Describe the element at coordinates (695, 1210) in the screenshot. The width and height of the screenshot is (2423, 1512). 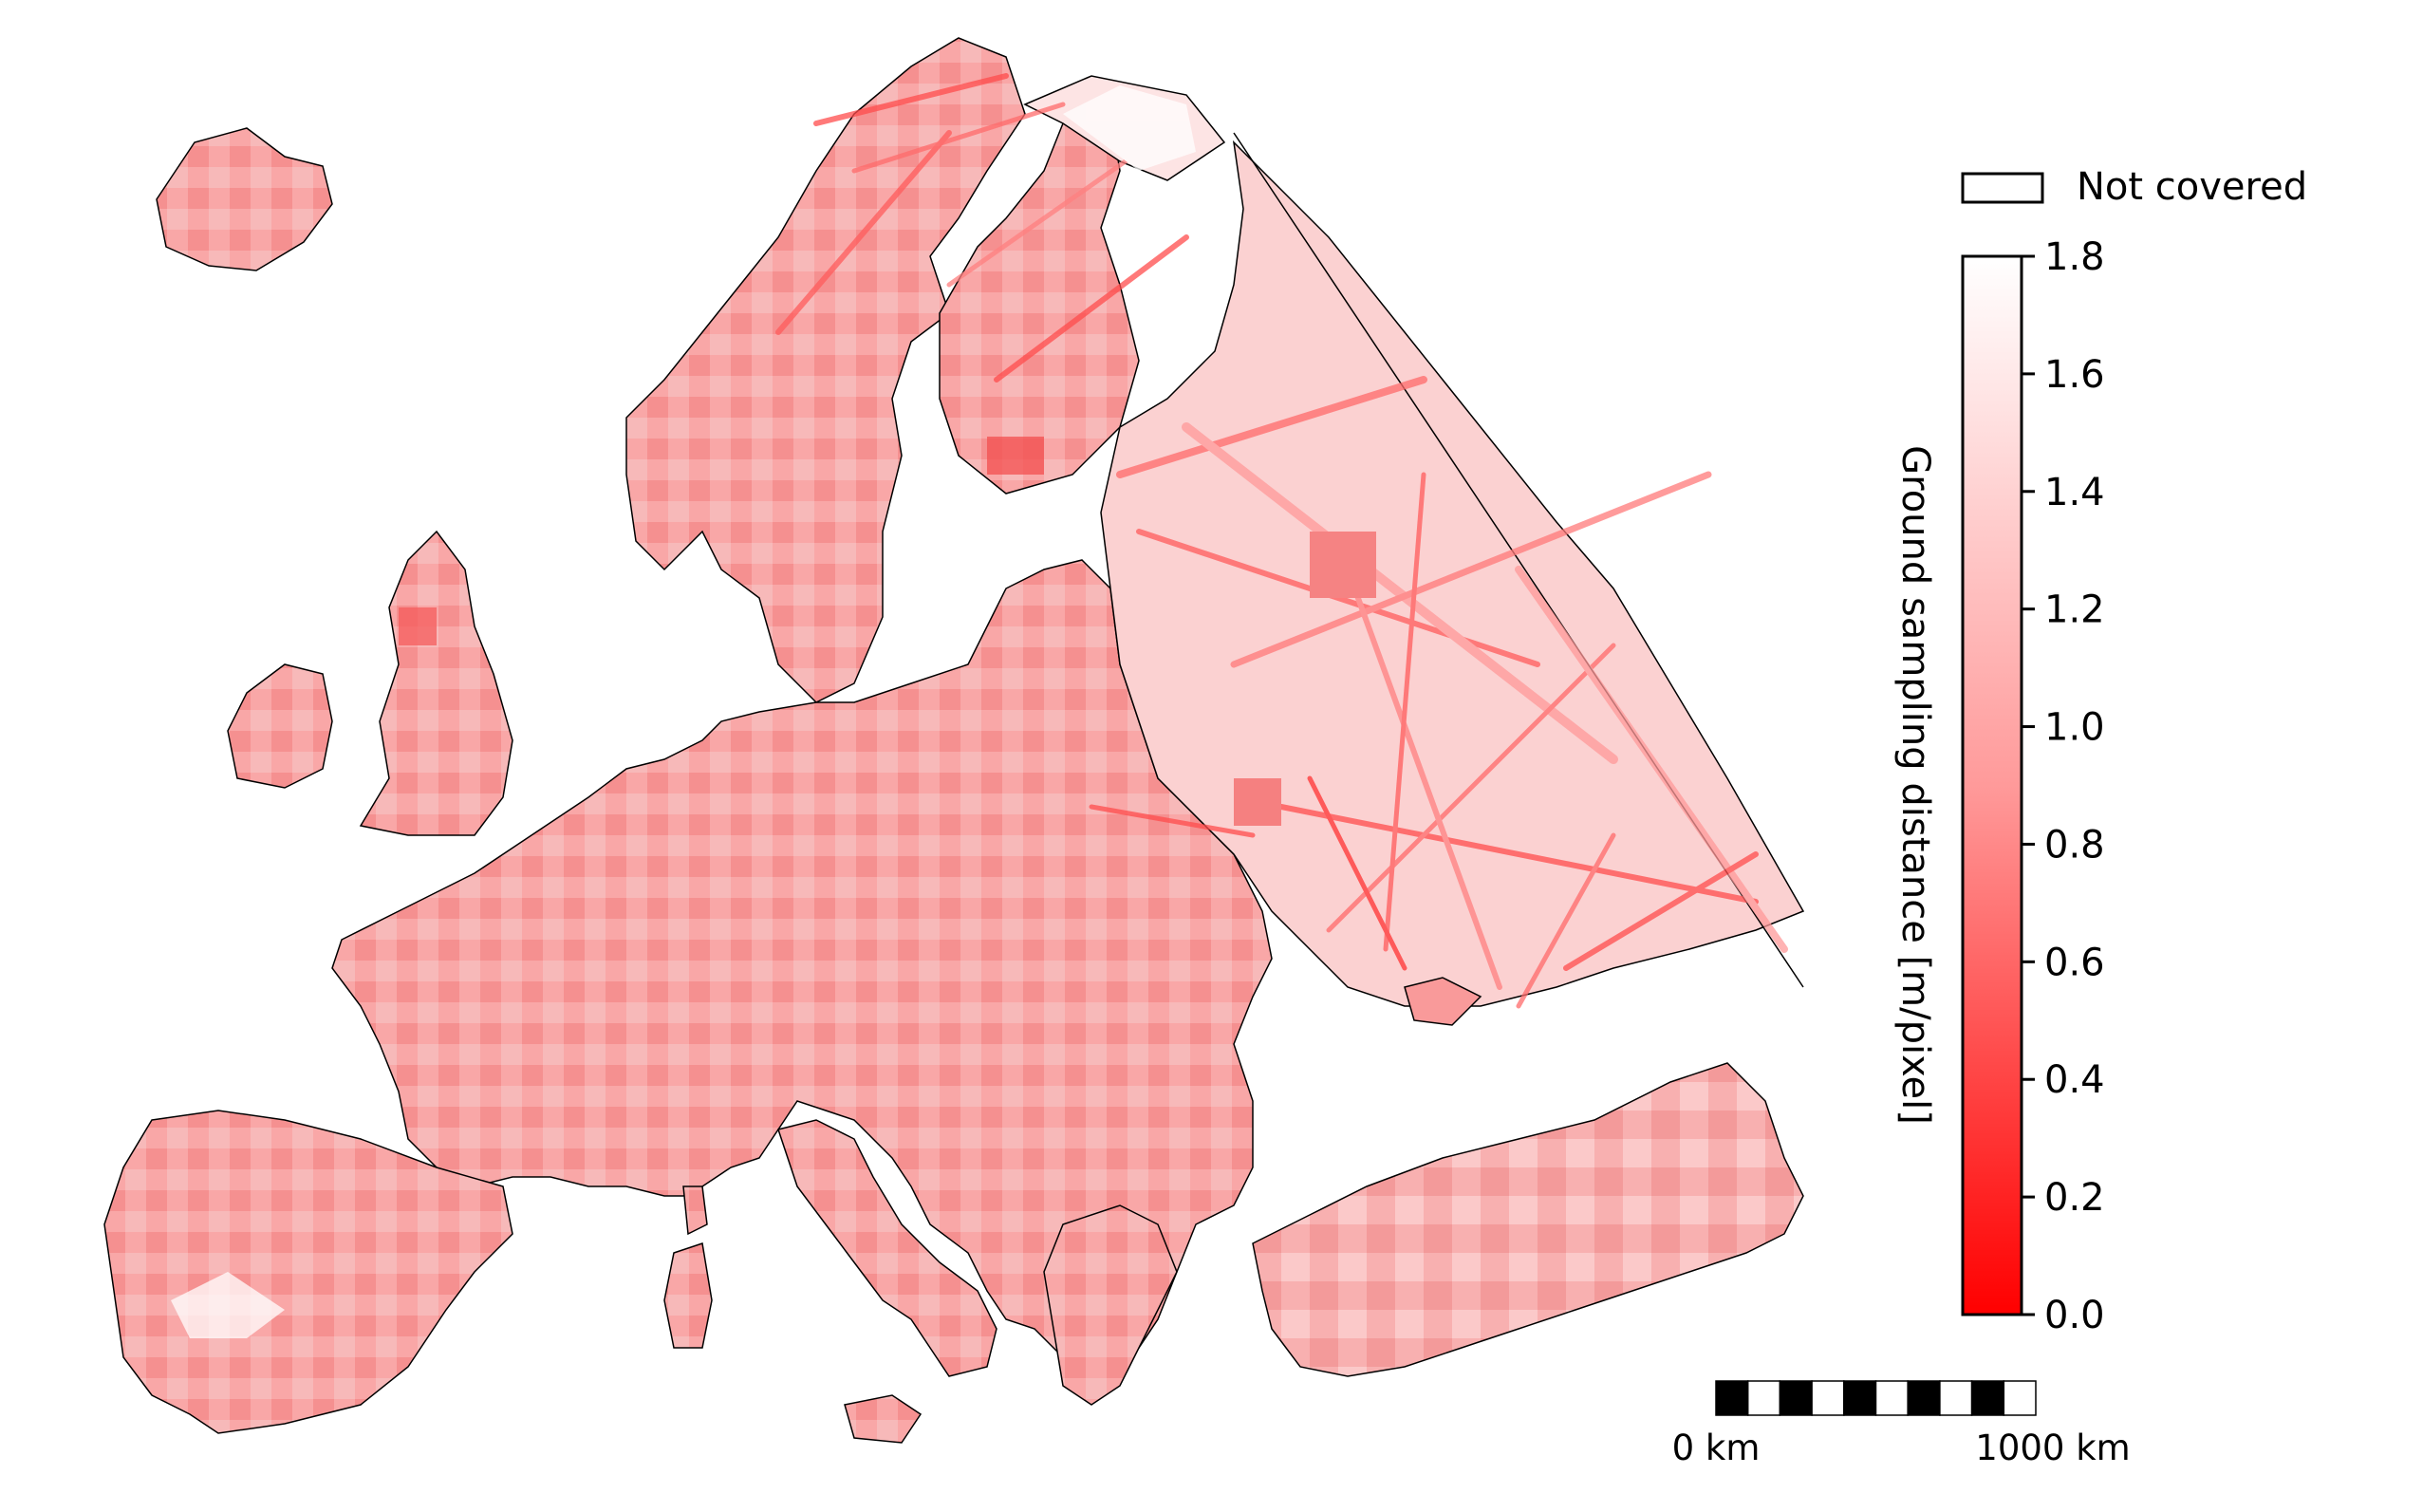
I see `region-corsica` at that location.